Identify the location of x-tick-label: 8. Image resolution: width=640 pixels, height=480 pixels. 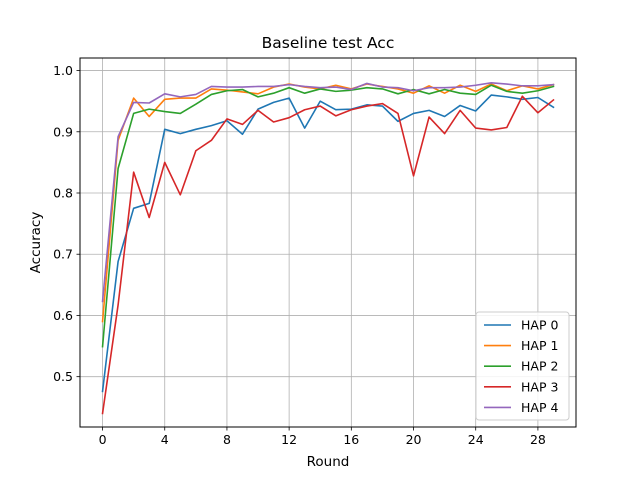
(227, 439).